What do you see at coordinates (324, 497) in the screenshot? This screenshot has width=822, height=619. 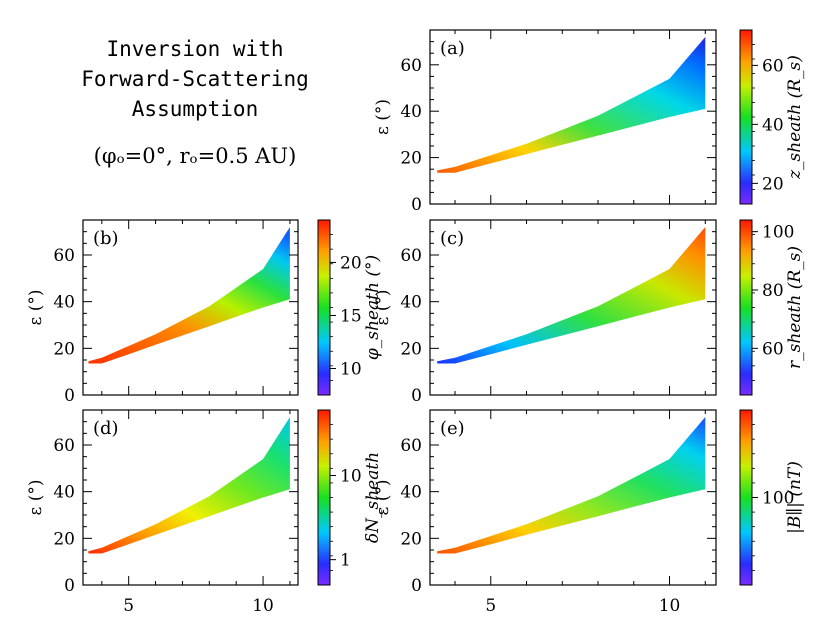 I see `colorbar-d` at bounding box center [324, 497].